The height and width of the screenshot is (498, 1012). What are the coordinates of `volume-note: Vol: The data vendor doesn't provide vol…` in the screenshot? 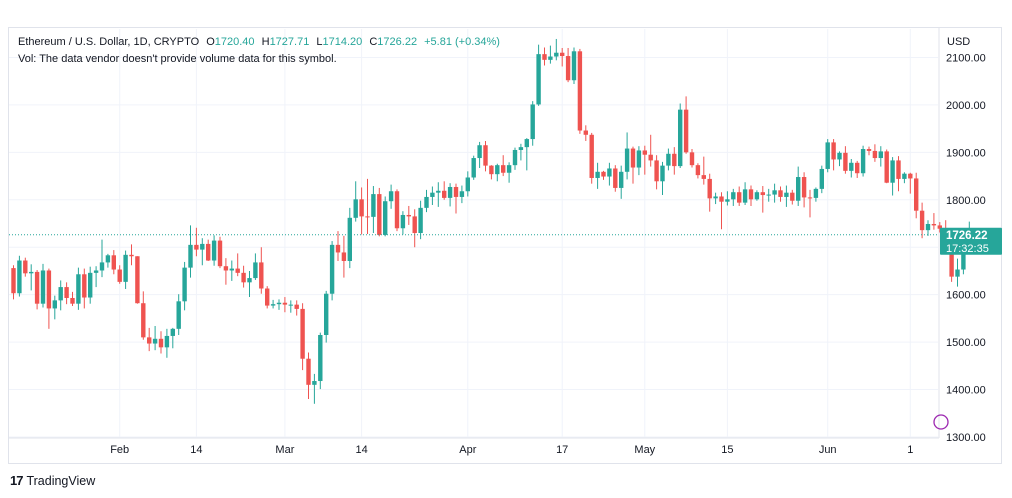 It's located at (177, 59).